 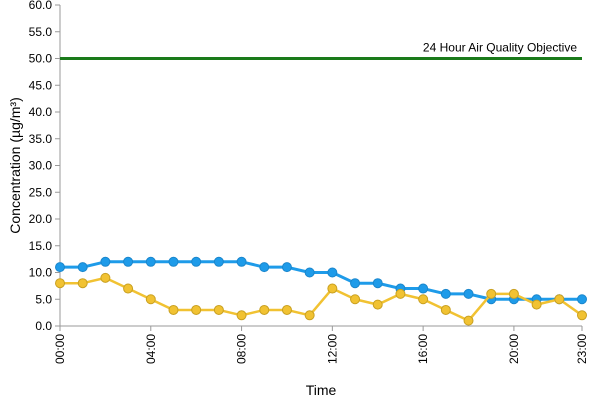 I want to click on y-tick-label: 30.0, so click(x=41, y=166).